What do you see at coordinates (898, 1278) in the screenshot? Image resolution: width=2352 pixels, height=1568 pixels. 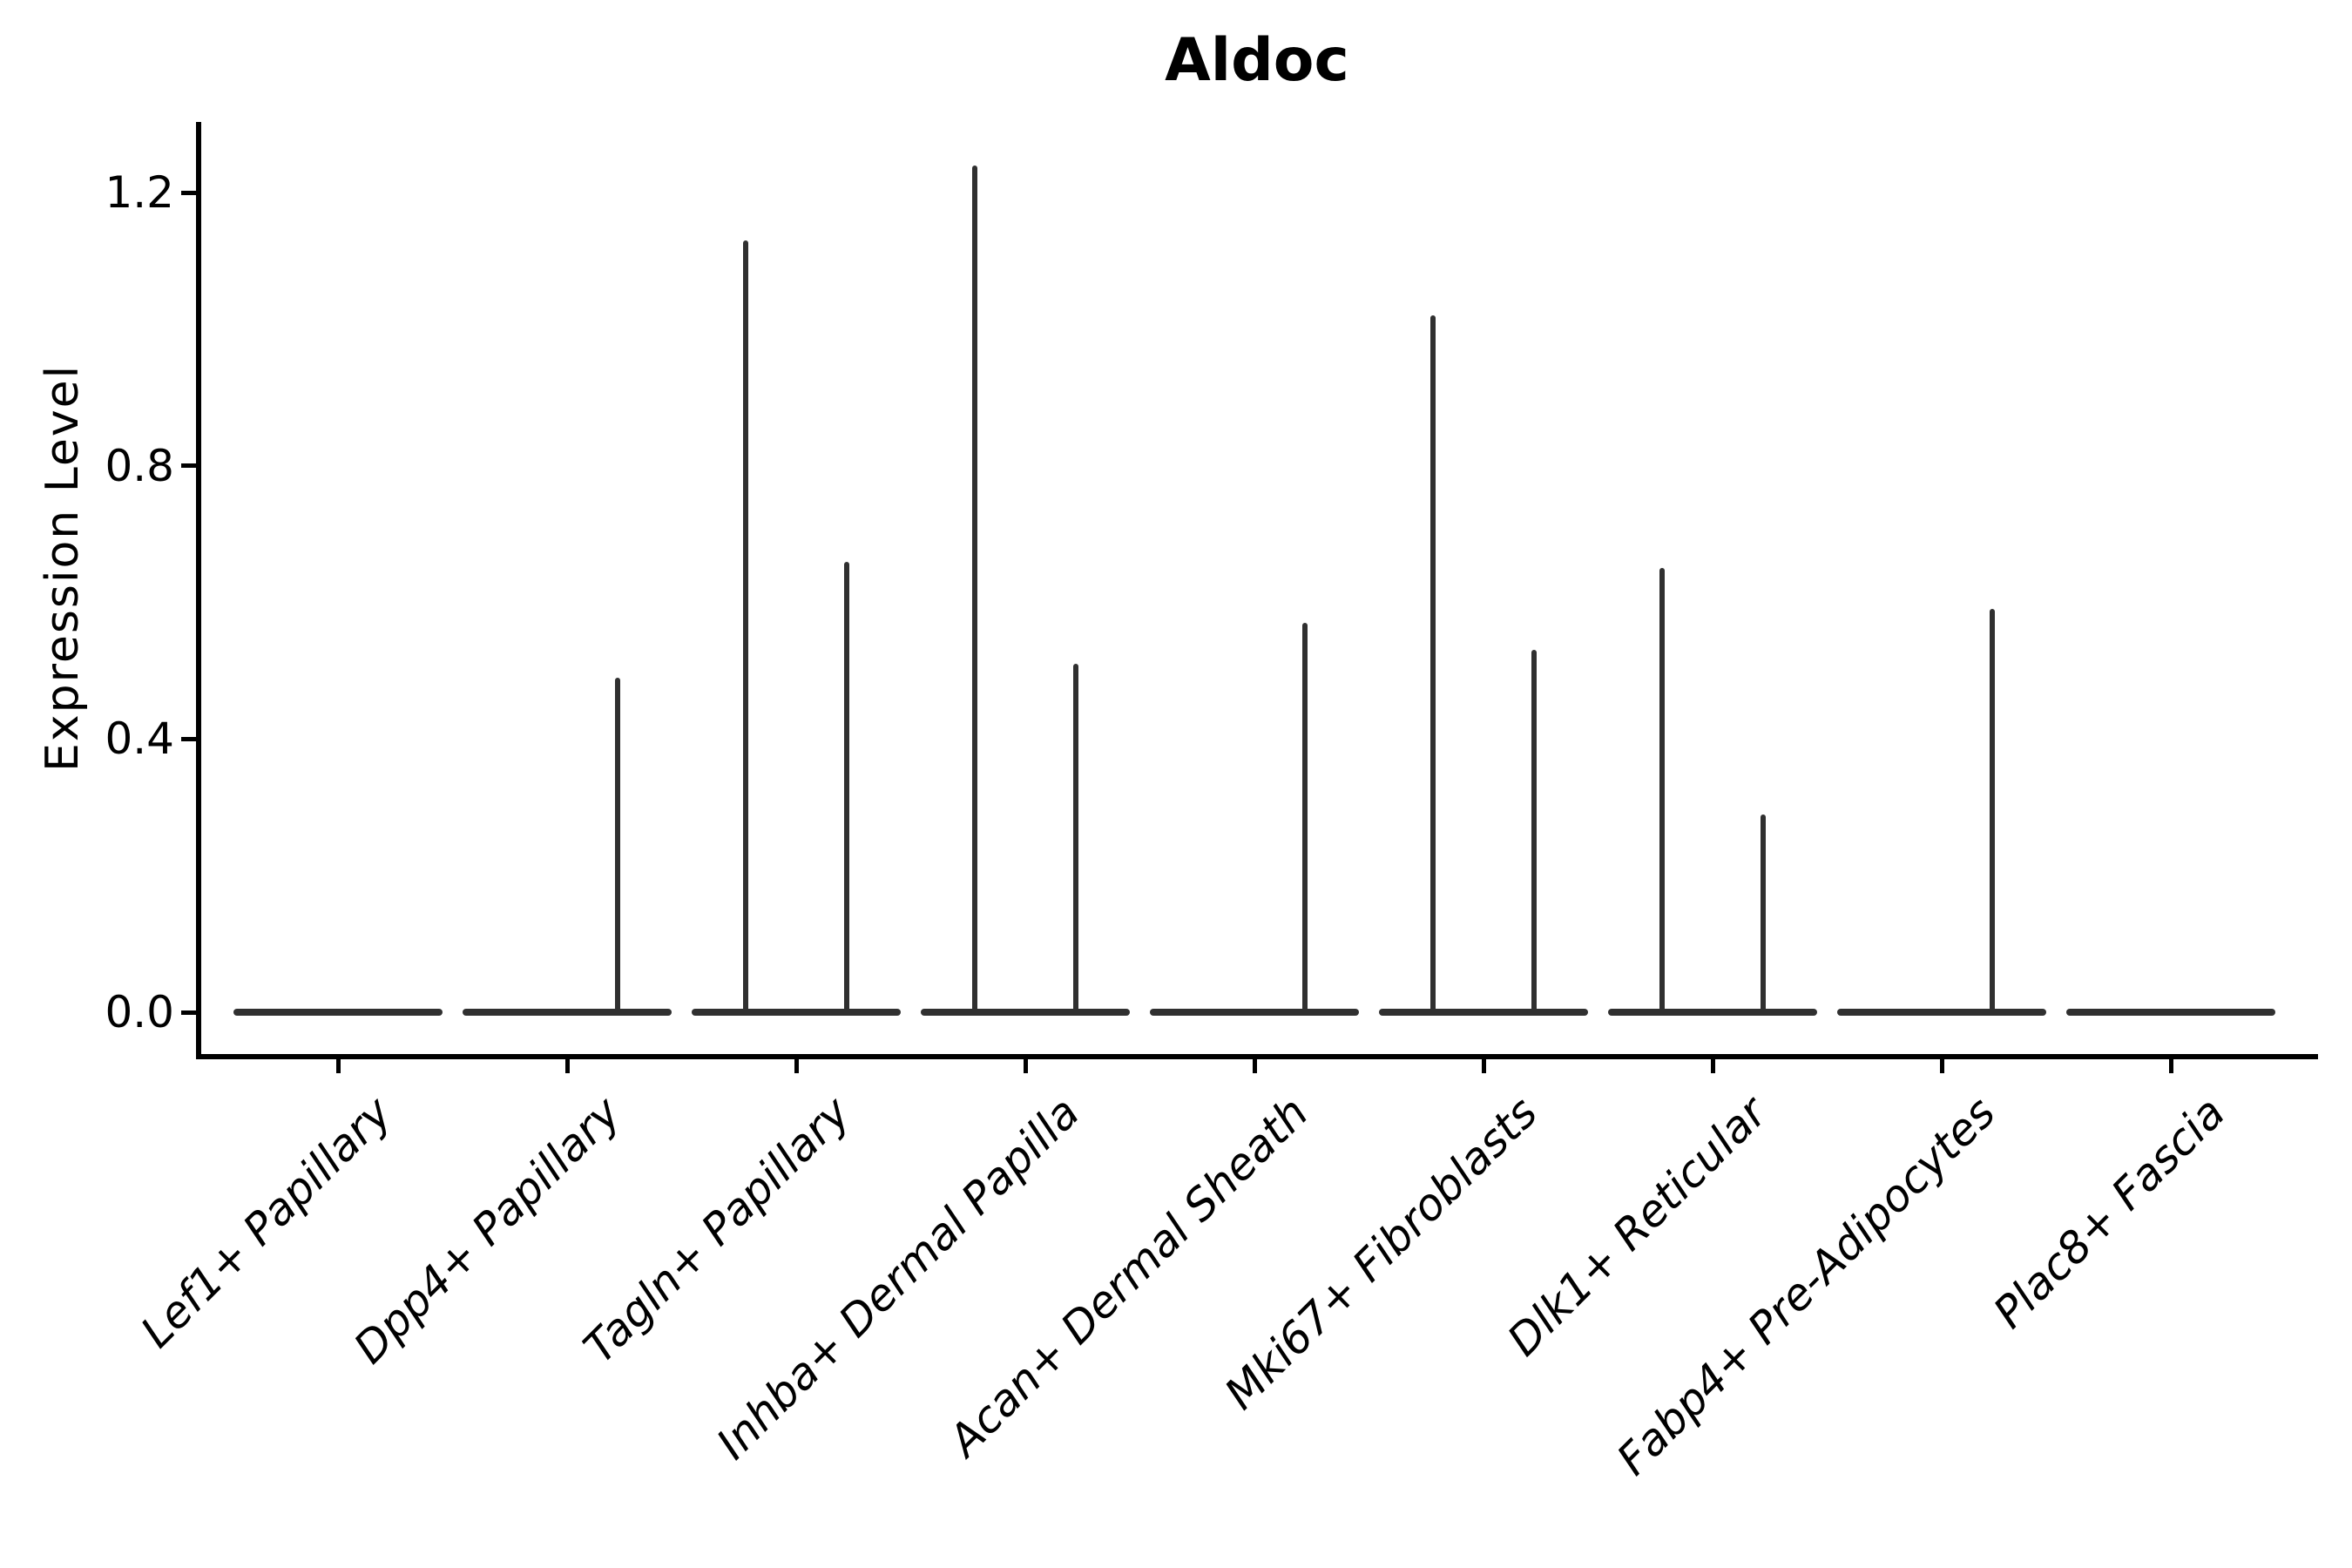 I see `x-tick-label: Inhba+ Dermal Papilla` at bounding box center [898, 1278].